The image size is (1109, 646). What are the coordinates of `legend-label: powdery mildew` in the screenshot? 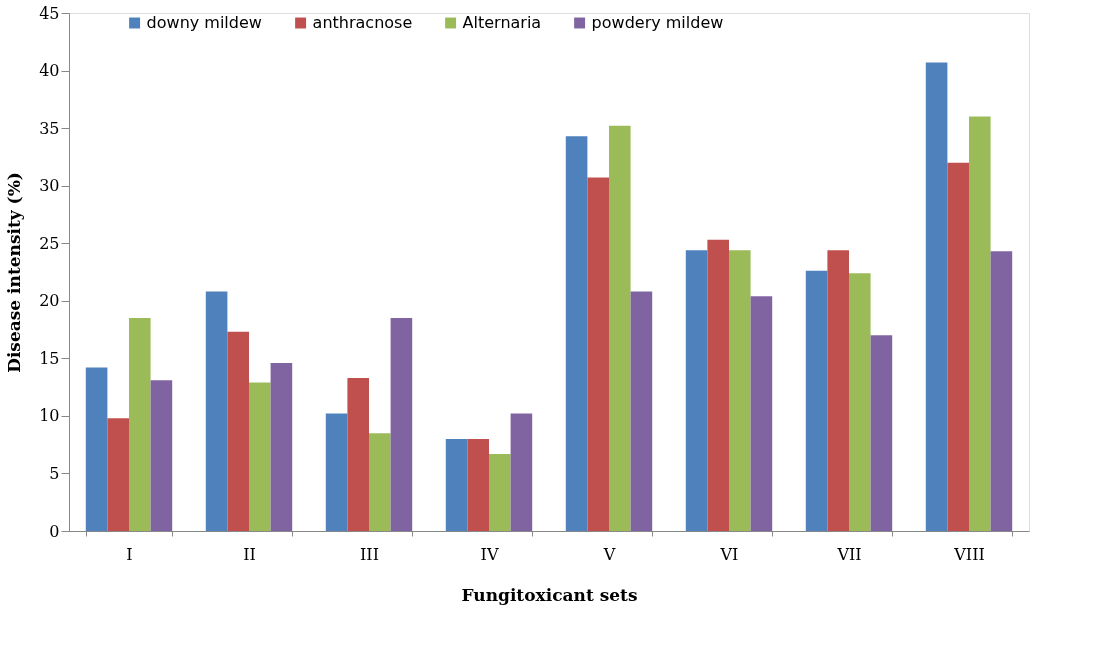 It's located at (657, 22).